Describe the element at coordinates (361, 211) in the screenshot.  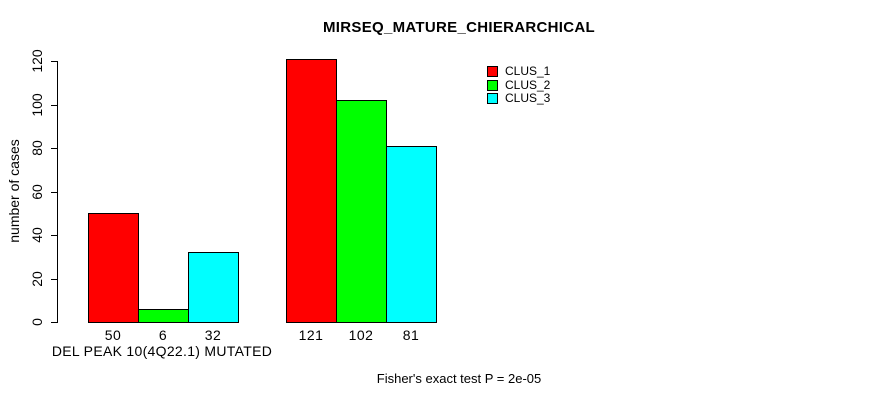
I see `bar-clus_2-group2` at that location.